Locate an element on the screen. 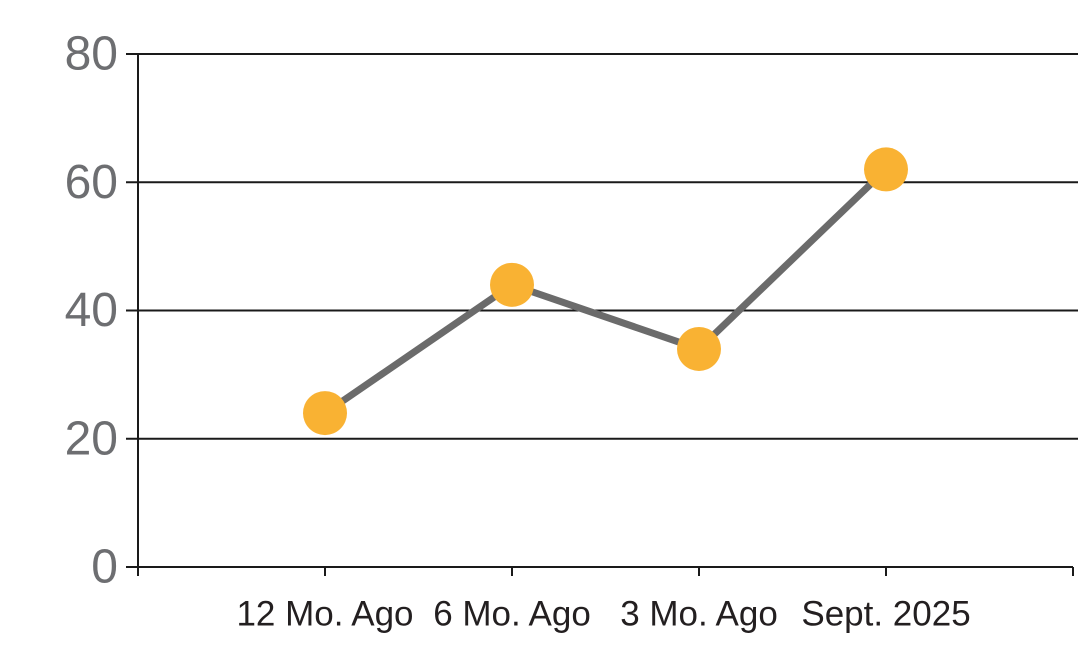  data-point-6-mo-ago is located at coordinates (512, 284).